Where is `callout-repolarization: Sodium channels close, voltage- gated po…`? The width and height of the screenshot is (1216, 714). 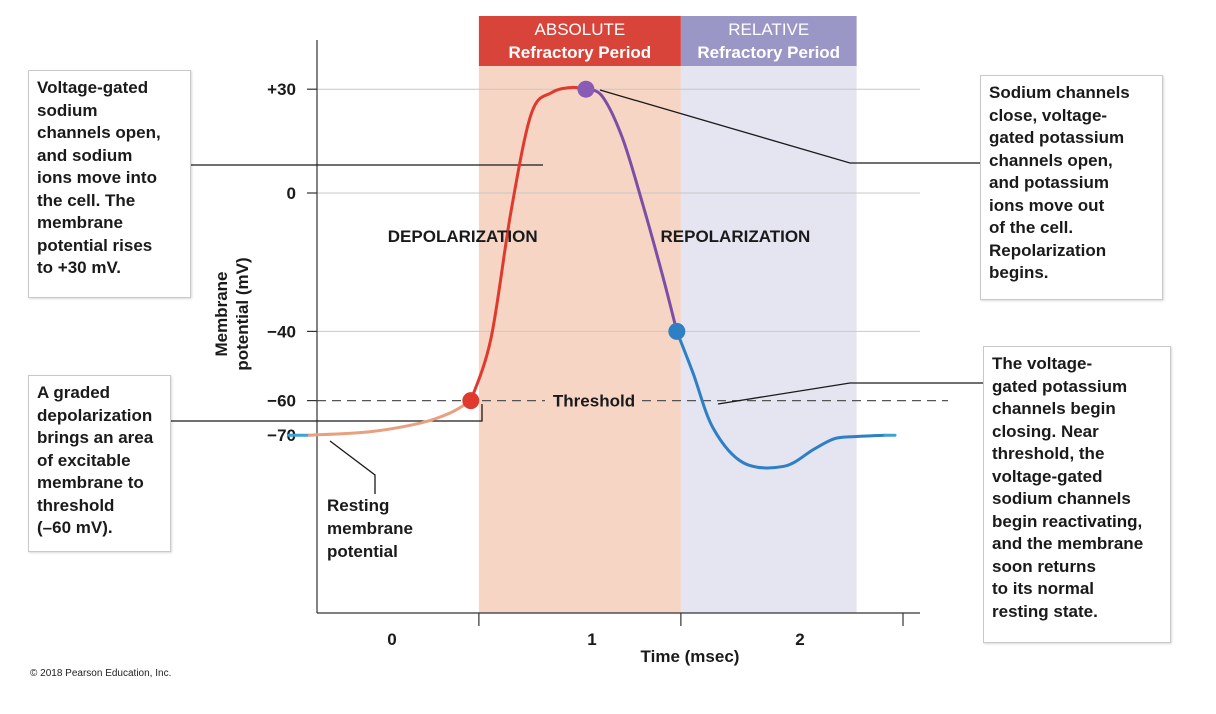
callout-repolarization: Sodium channels close, voltage- gated po… is located at coordinates (1071, 187).